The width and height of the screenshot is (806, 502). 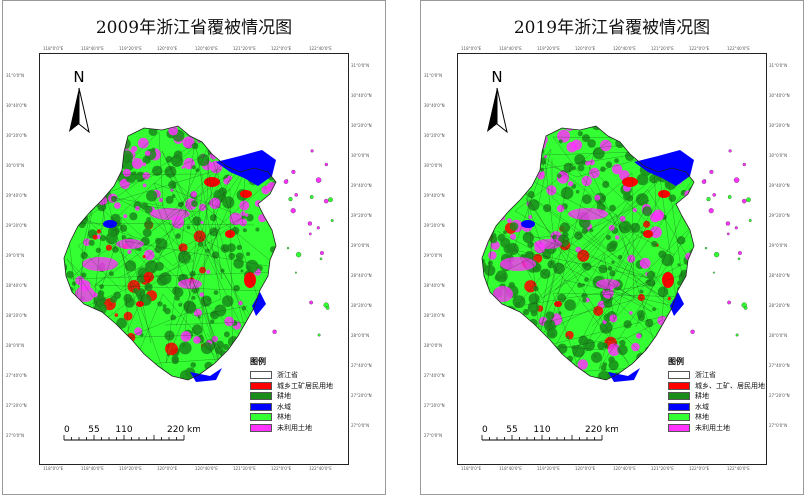 What do you see at coordinates (541, 430) in the screenshot?
I see `scale-tick-label: 110` at bounding box center [541, 430].